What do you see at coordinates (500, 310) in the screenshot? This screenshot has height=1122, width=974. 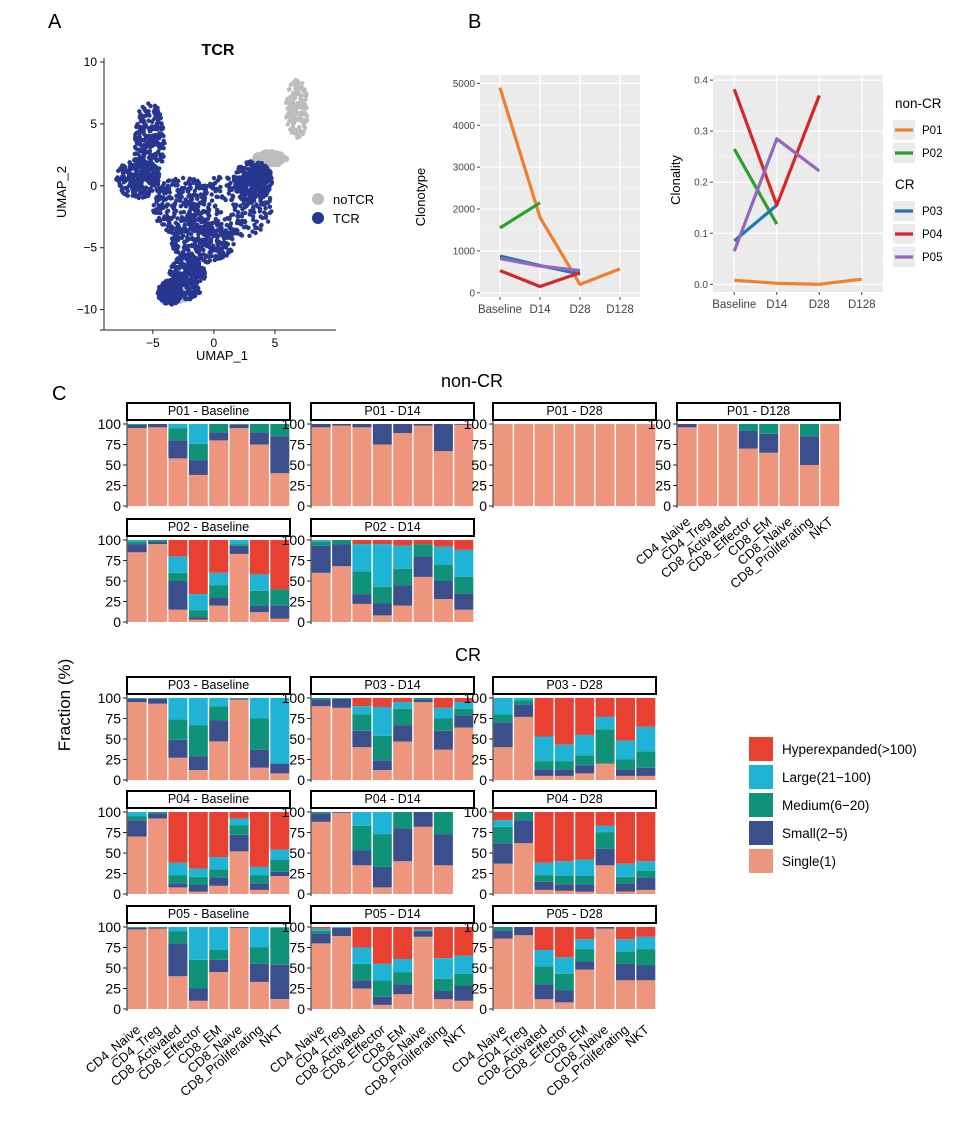 I see `clonotype-x-tick-label: Baseline` at bounding box center [500, 310].